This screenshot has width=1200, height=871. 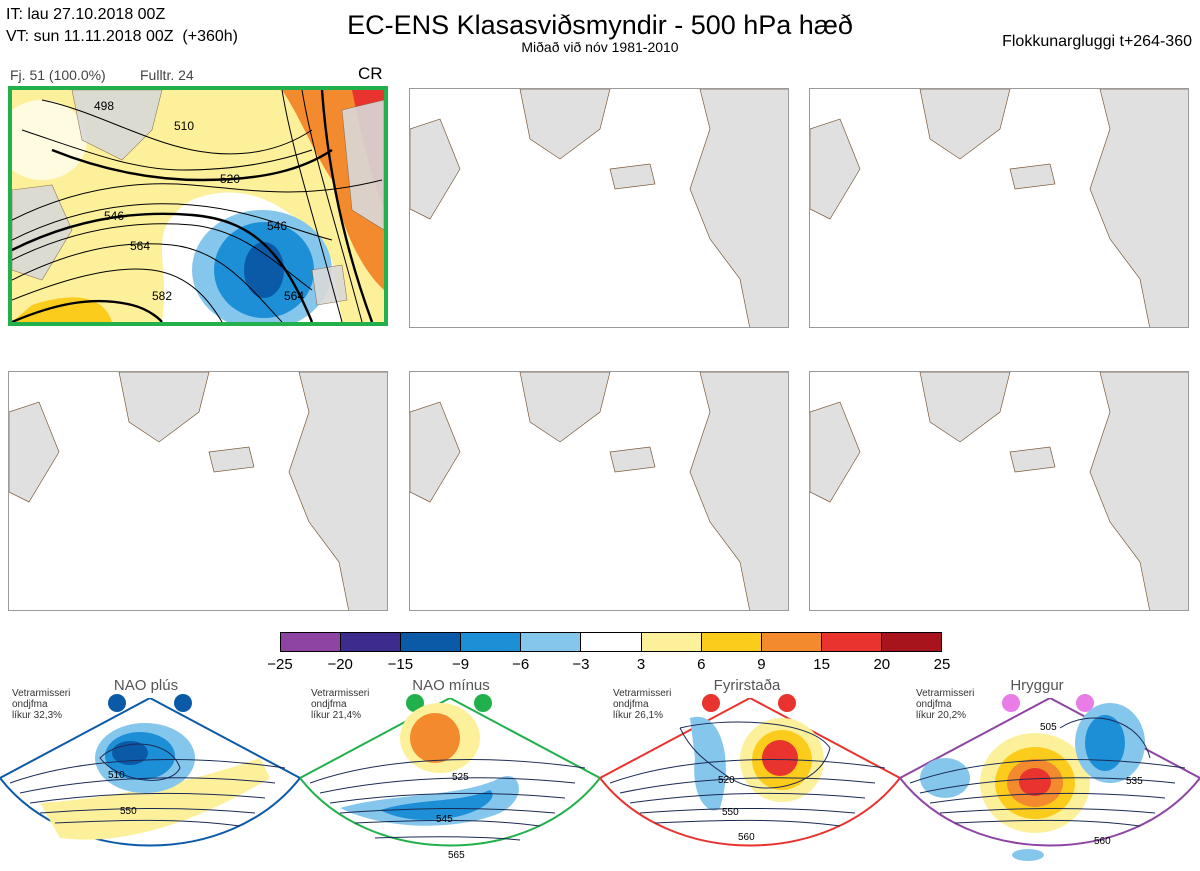 What do you see at coordinates (370, 73) in the screenshot?
I see `regime-code: CR` at bounding box center [370, 73].